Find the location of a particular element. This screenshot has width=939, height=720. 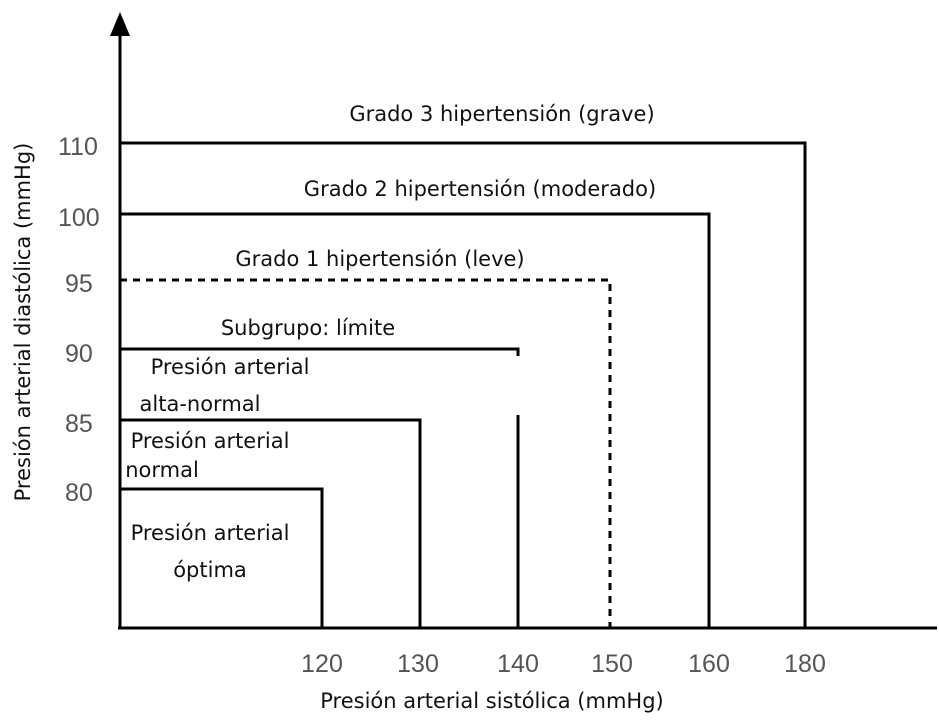

zone-alta-normal-outline is located at coordinates (271, 523).